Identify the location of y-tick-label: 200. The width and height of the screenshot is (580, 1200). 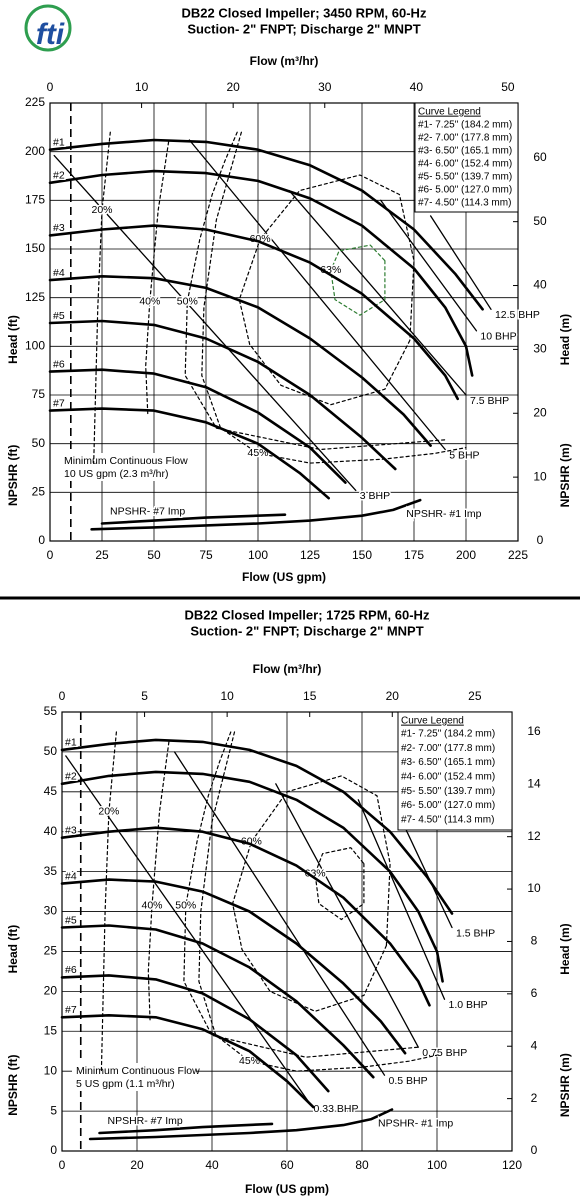
(35, 151).